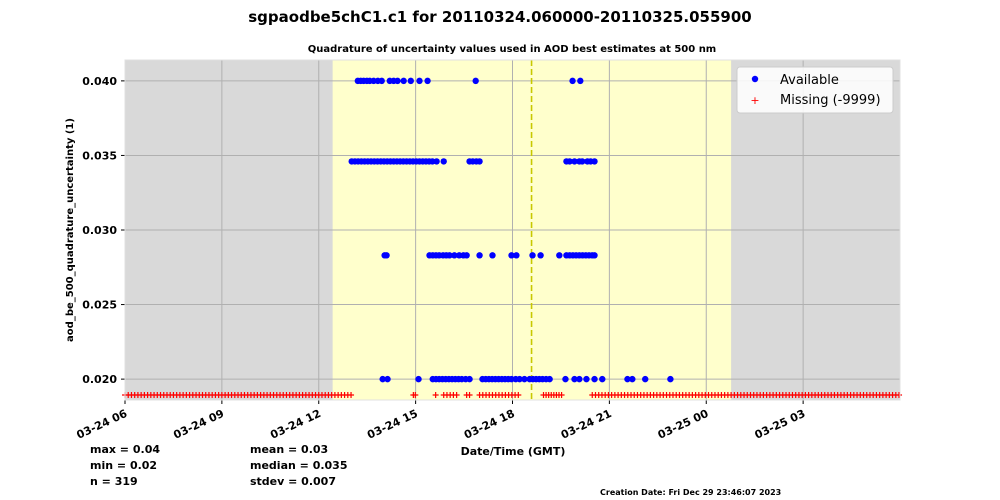 The image size is (1000, 500). What do you see at coordinates (70, 230) in the screenshot?
I see `y-axis-label: aod_be_500_quadrature_uncertainty (1)` at bounding box center [70, 230].